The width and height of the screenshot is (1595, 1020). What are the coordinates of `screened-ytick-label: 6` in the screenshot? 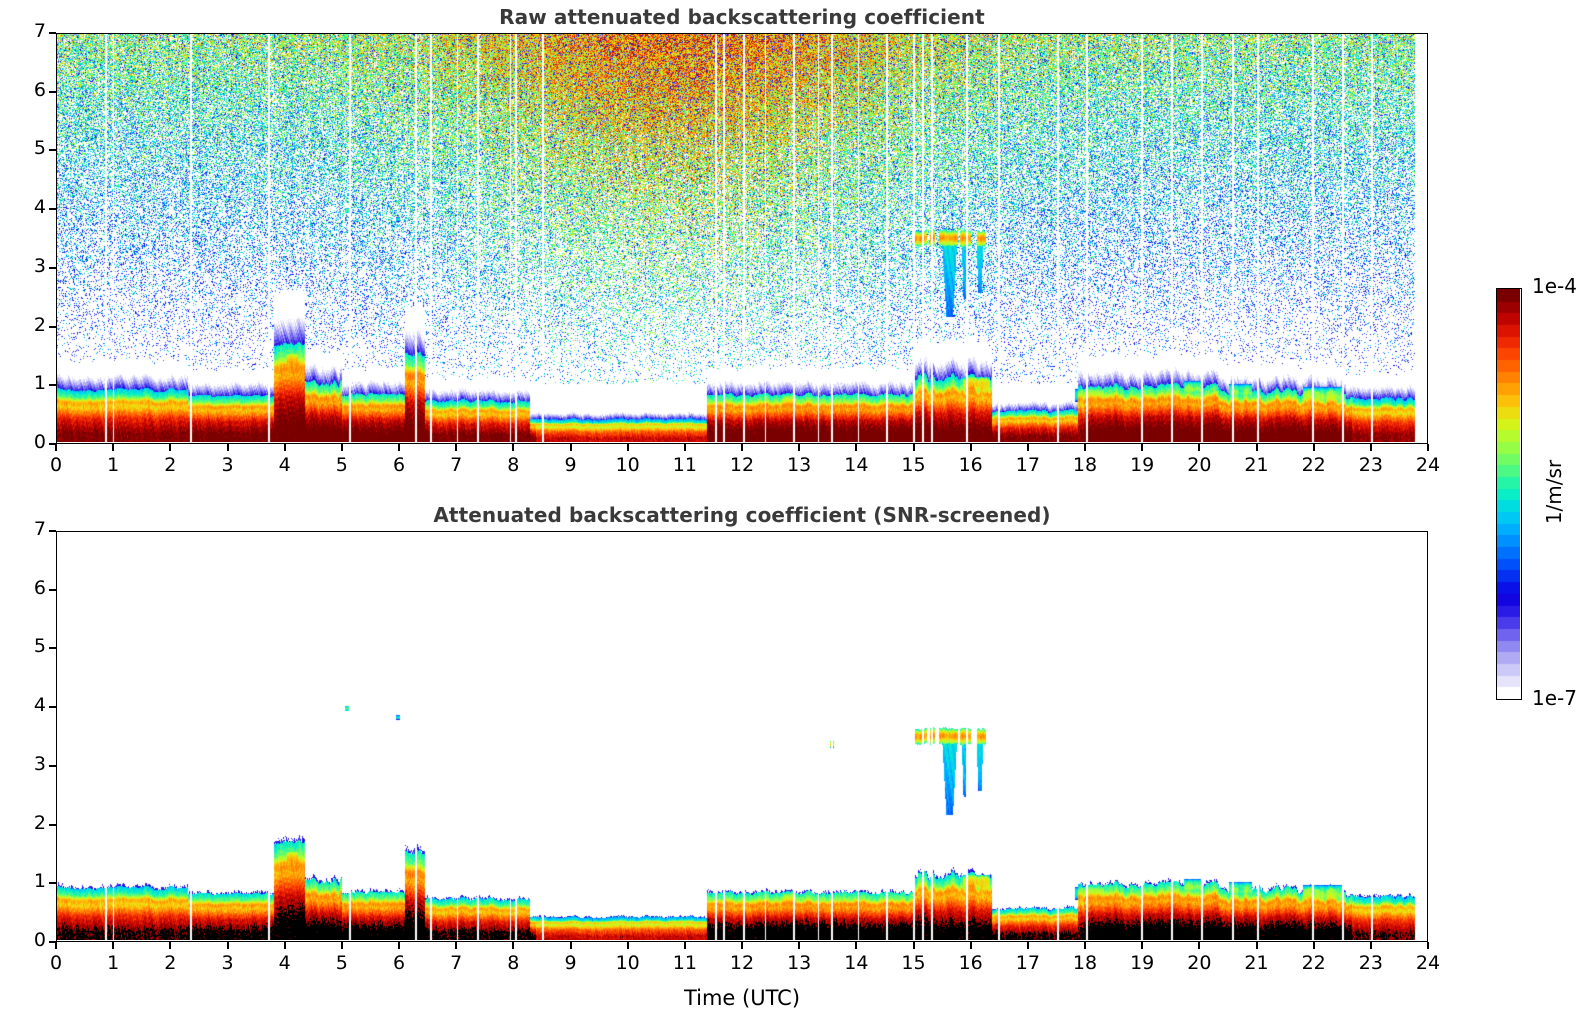 It's located at (39, 587).